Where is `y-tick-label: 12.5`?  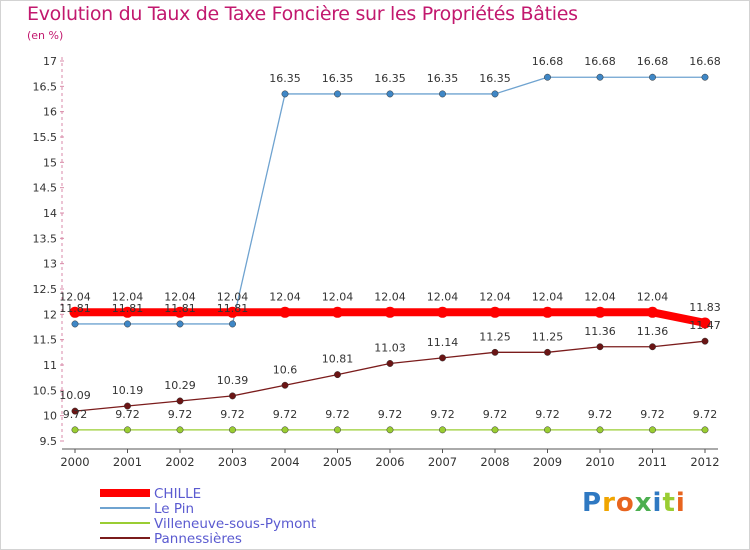
y-tick-label: 12.5 is located at coordinates (45, 289).